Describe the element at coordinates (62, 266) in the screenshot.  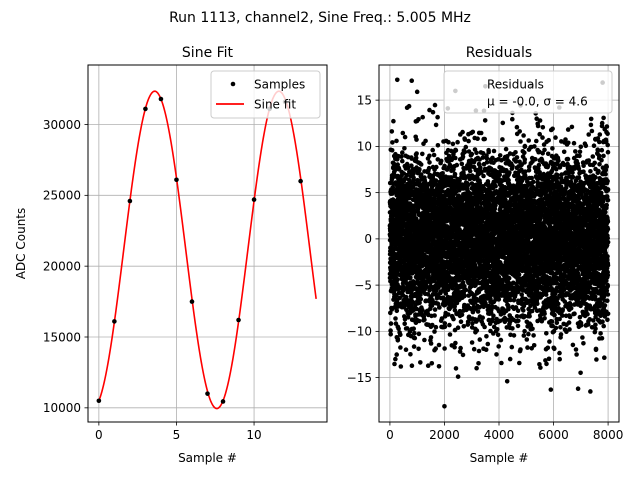
I see `sine-fit-ytick-label: 20000` at that location.